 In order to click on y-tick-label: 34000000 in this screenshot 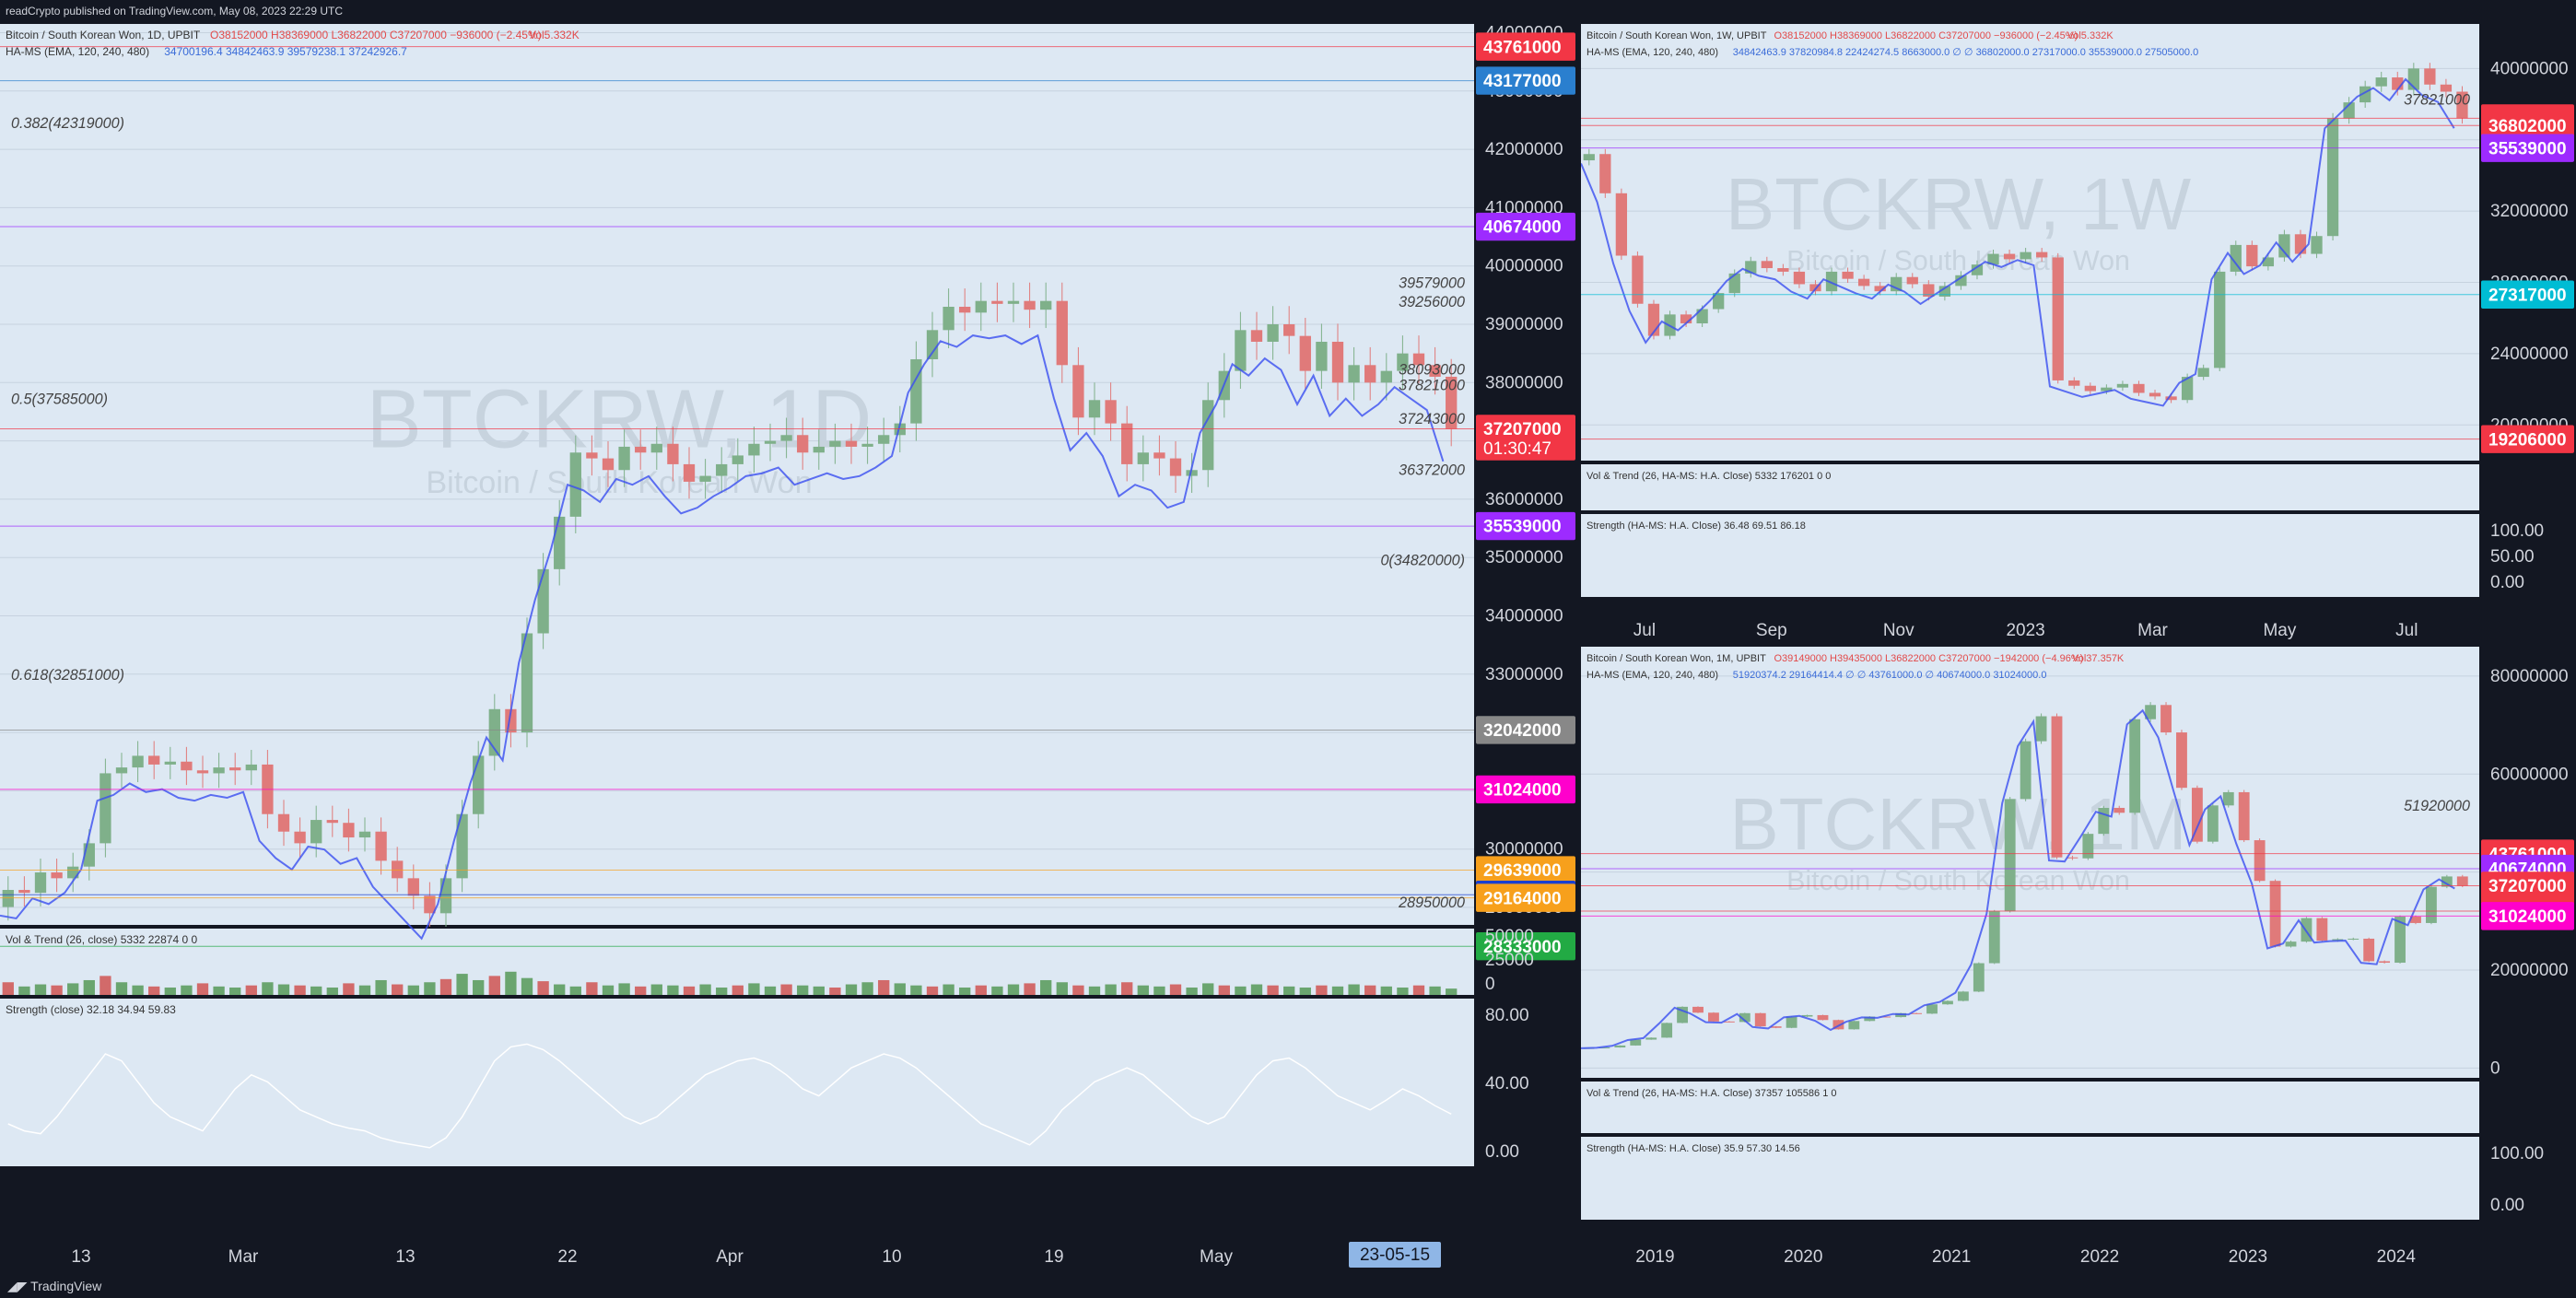, I will do `click(1524, 616)`.